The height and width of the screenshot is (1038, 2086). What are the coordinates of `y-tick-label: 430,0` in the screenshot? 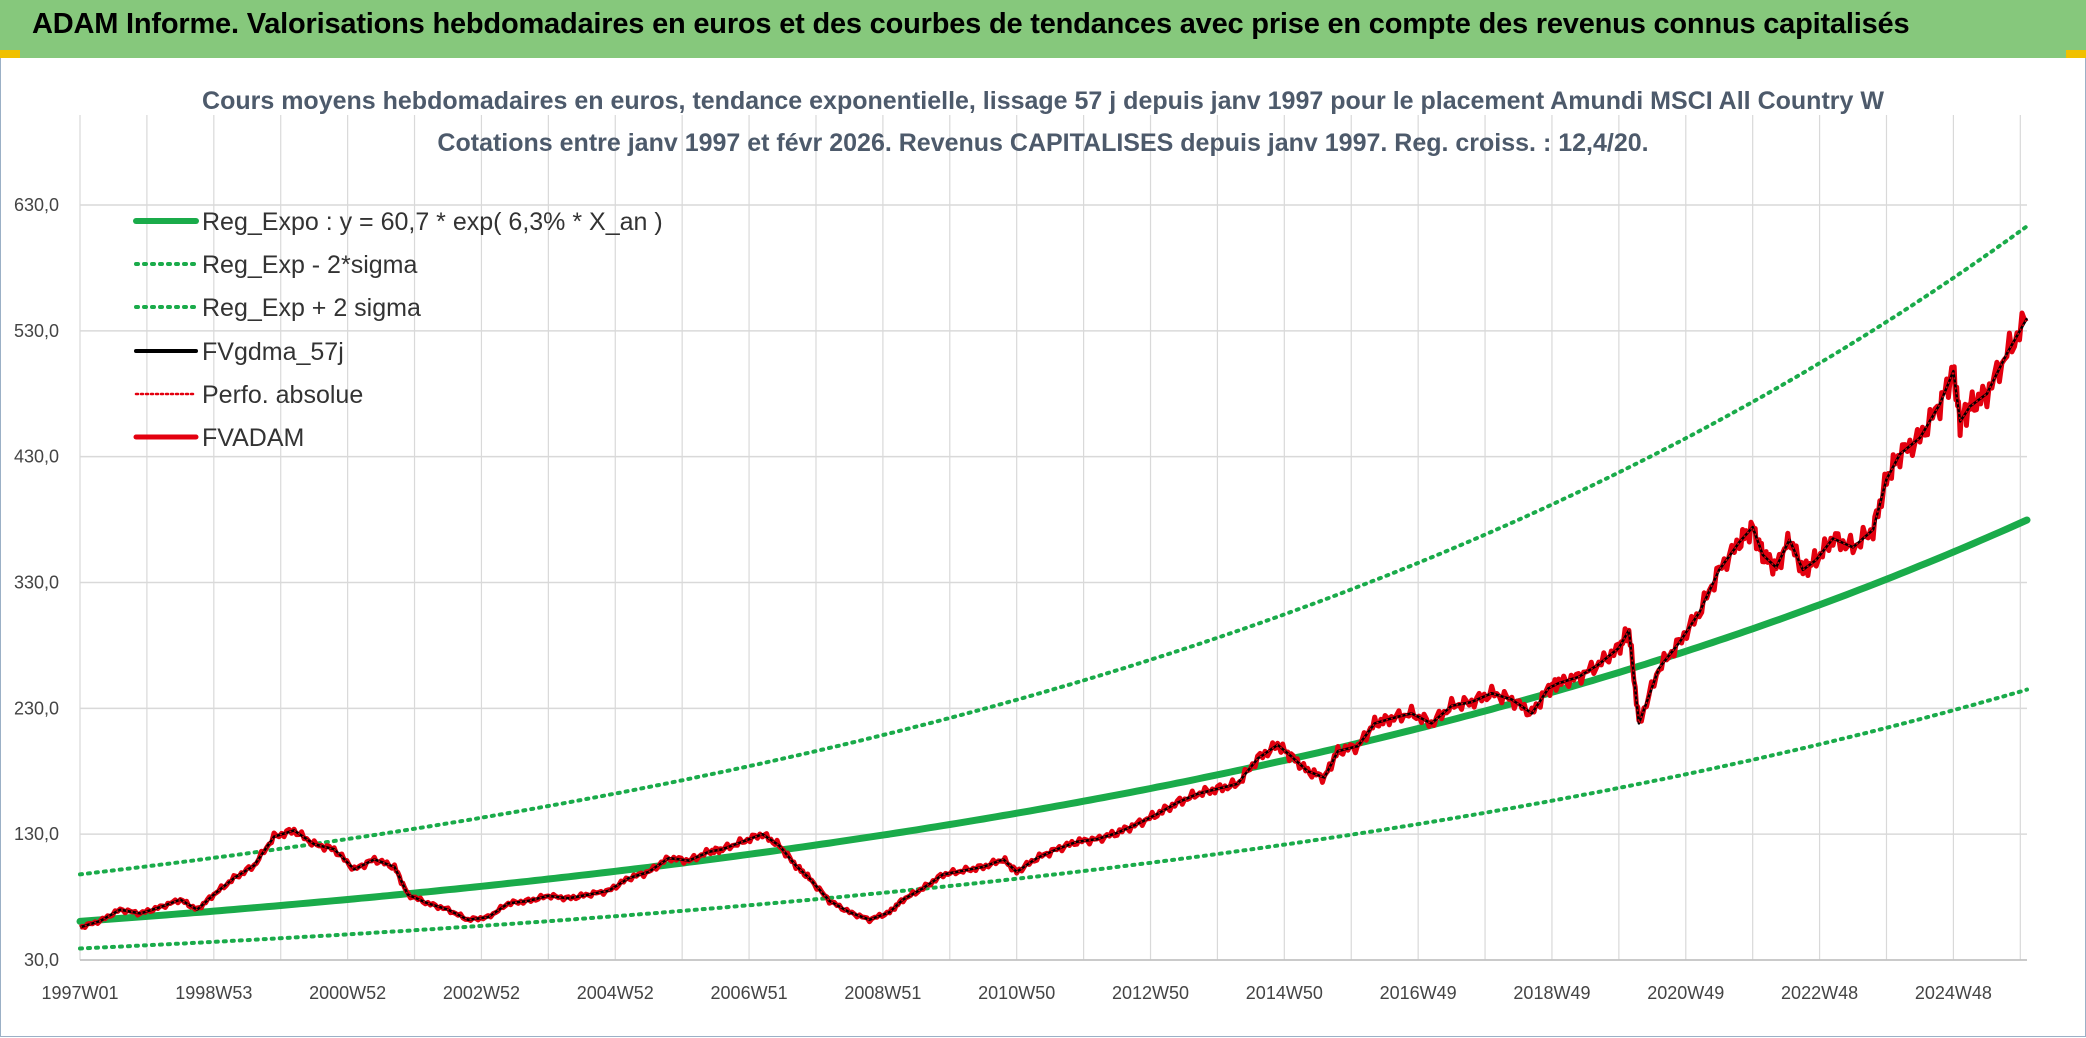 It's located at (36, 457).